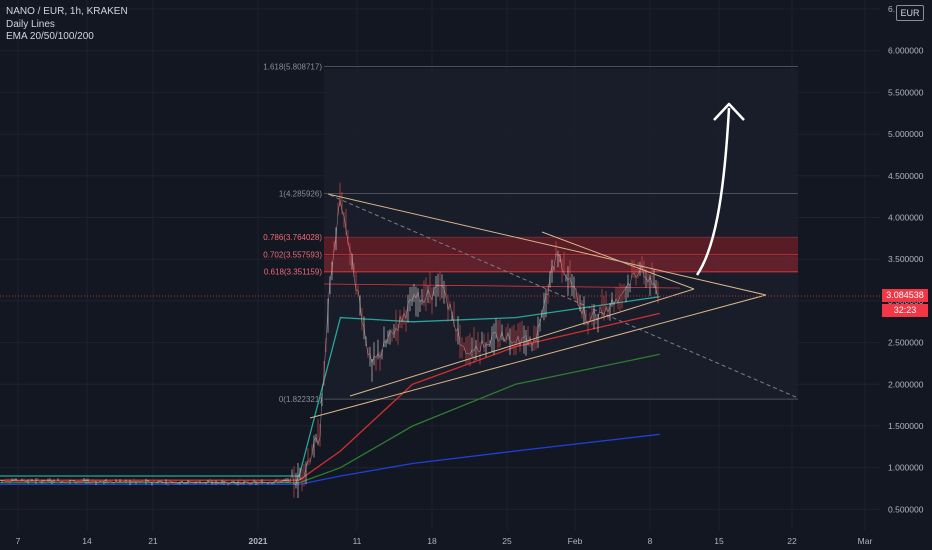 The width and height of the screenshot is (932, 550). What do you see at coordinates (905, 310) in the screenshot?
I see `bar-countdown-tag: 32:23` at bounding box center [905, 310].